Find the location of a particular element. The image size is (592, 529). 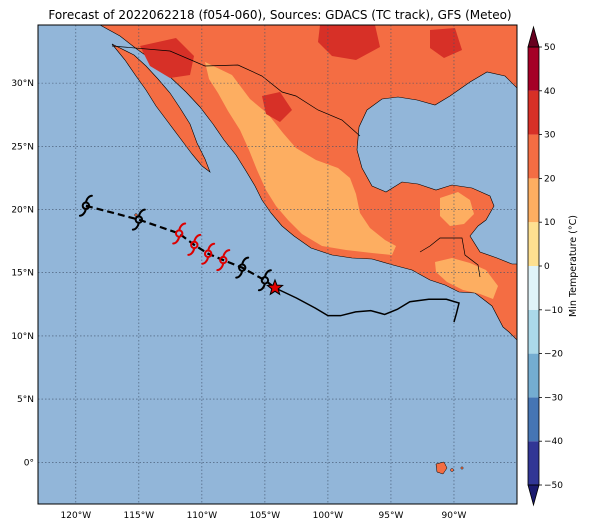

border-guatemala is located at coordinates (450, 257).